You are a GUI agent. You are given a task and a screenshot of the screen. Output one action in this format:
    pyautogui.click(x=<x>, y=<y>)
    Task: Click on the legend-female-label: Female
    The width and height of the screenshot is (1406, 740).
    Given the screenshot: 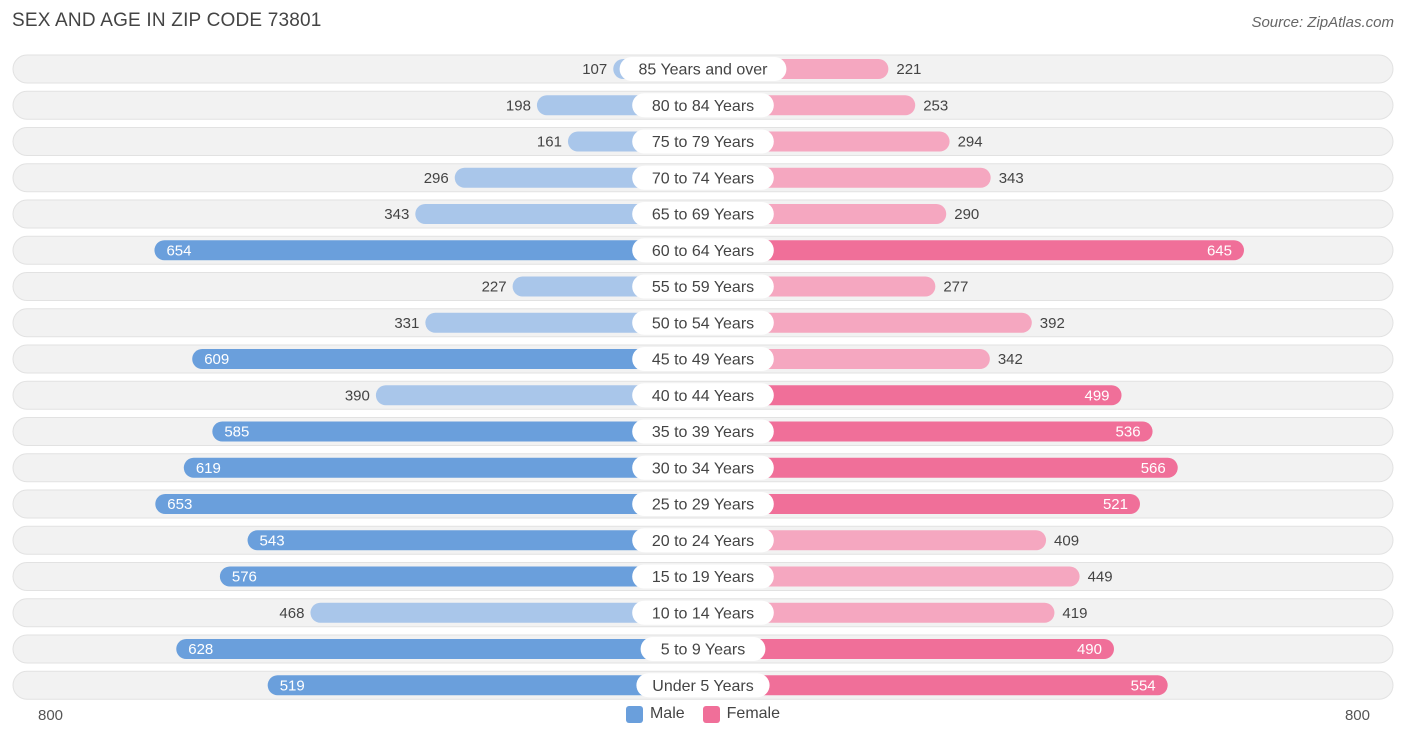 What is the action you would take?
    pyautogui.click(x=753, y=713)
    